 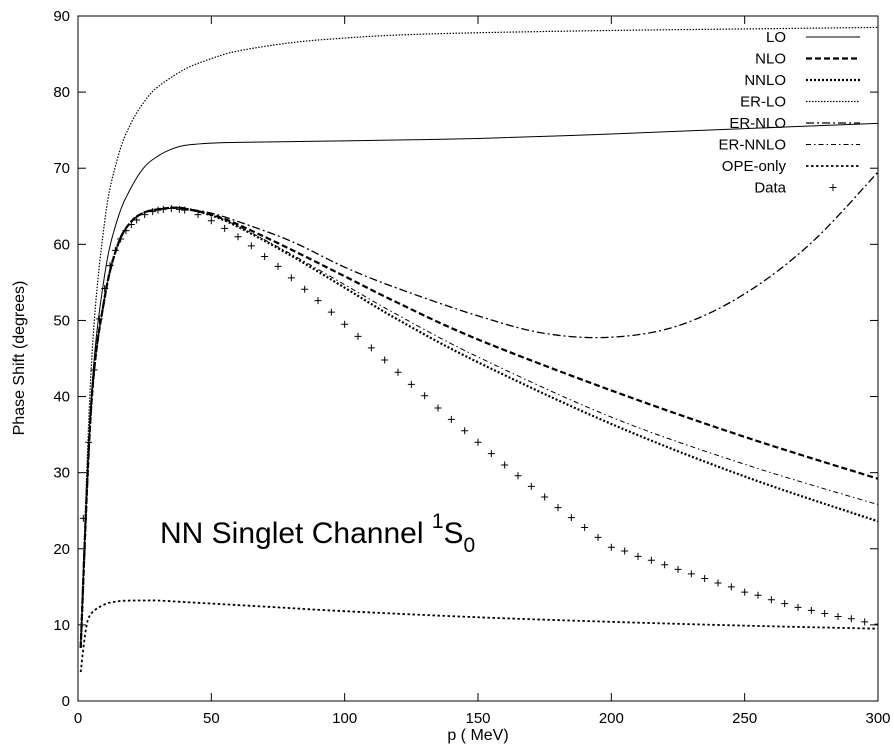 What do you see at coordinates (61, 320) in the screenshot?
I see `y-tick-label: 50` at bounding box center [61, 320].